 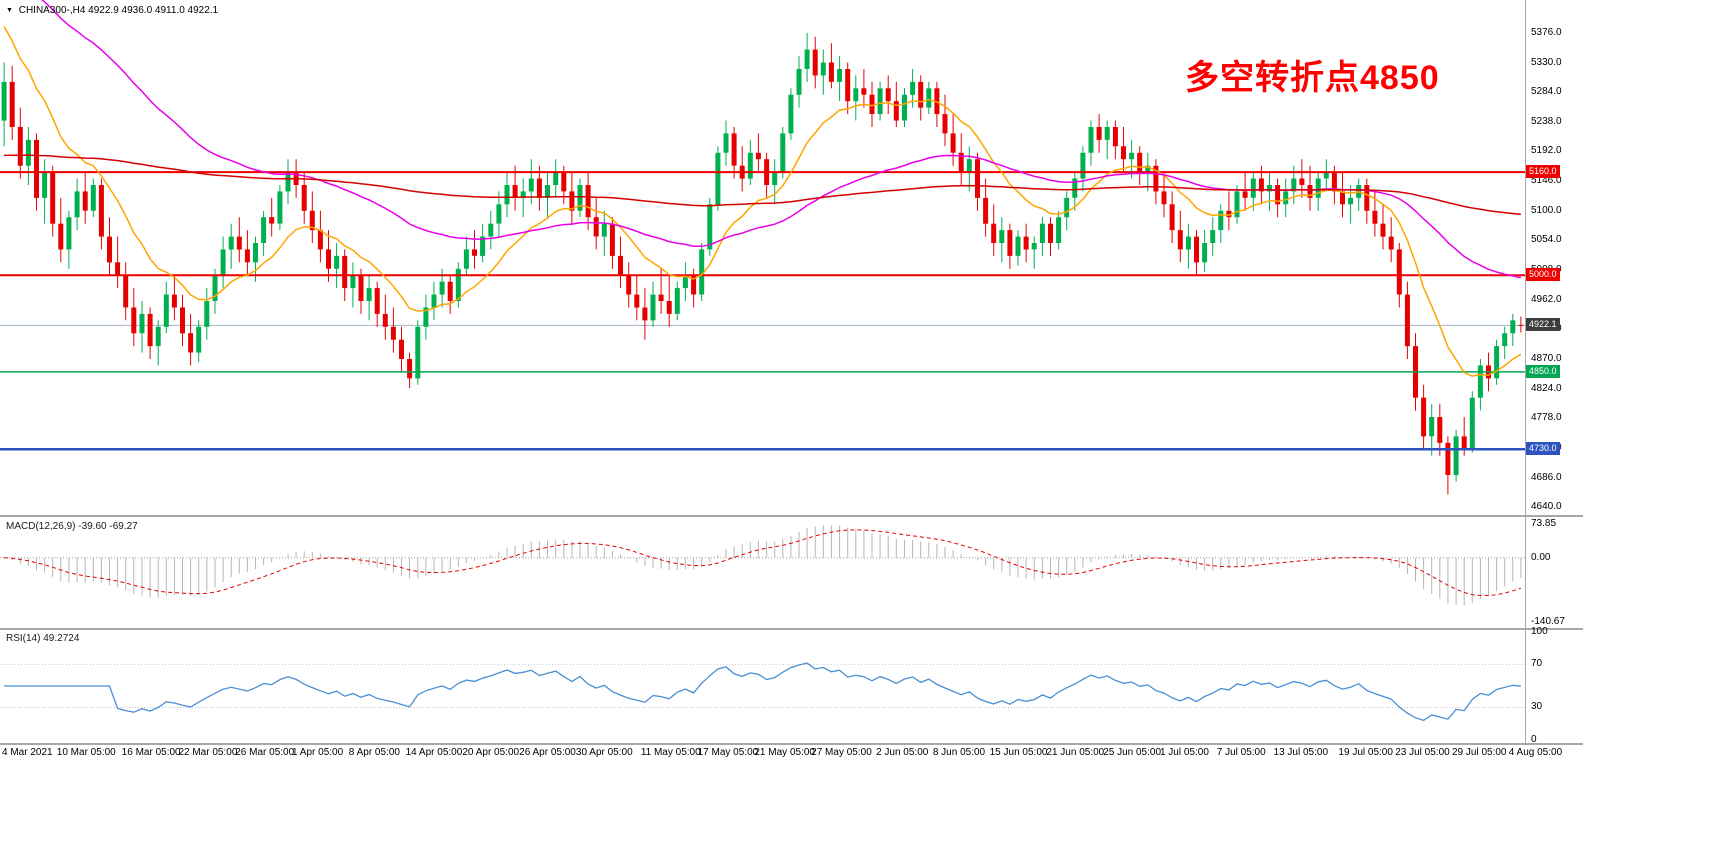 I want to click on time-axis-label: 25 Jun 05:00, so click(x=1132, y=752).